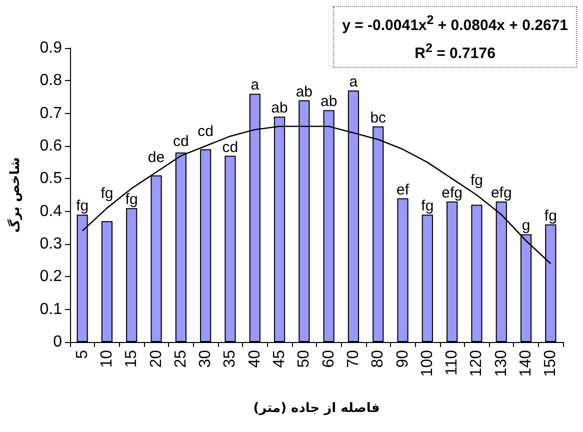  Describe the element at coordinates (57, 342) in the screenshot. I see `y-tick-label: 0` at that location.